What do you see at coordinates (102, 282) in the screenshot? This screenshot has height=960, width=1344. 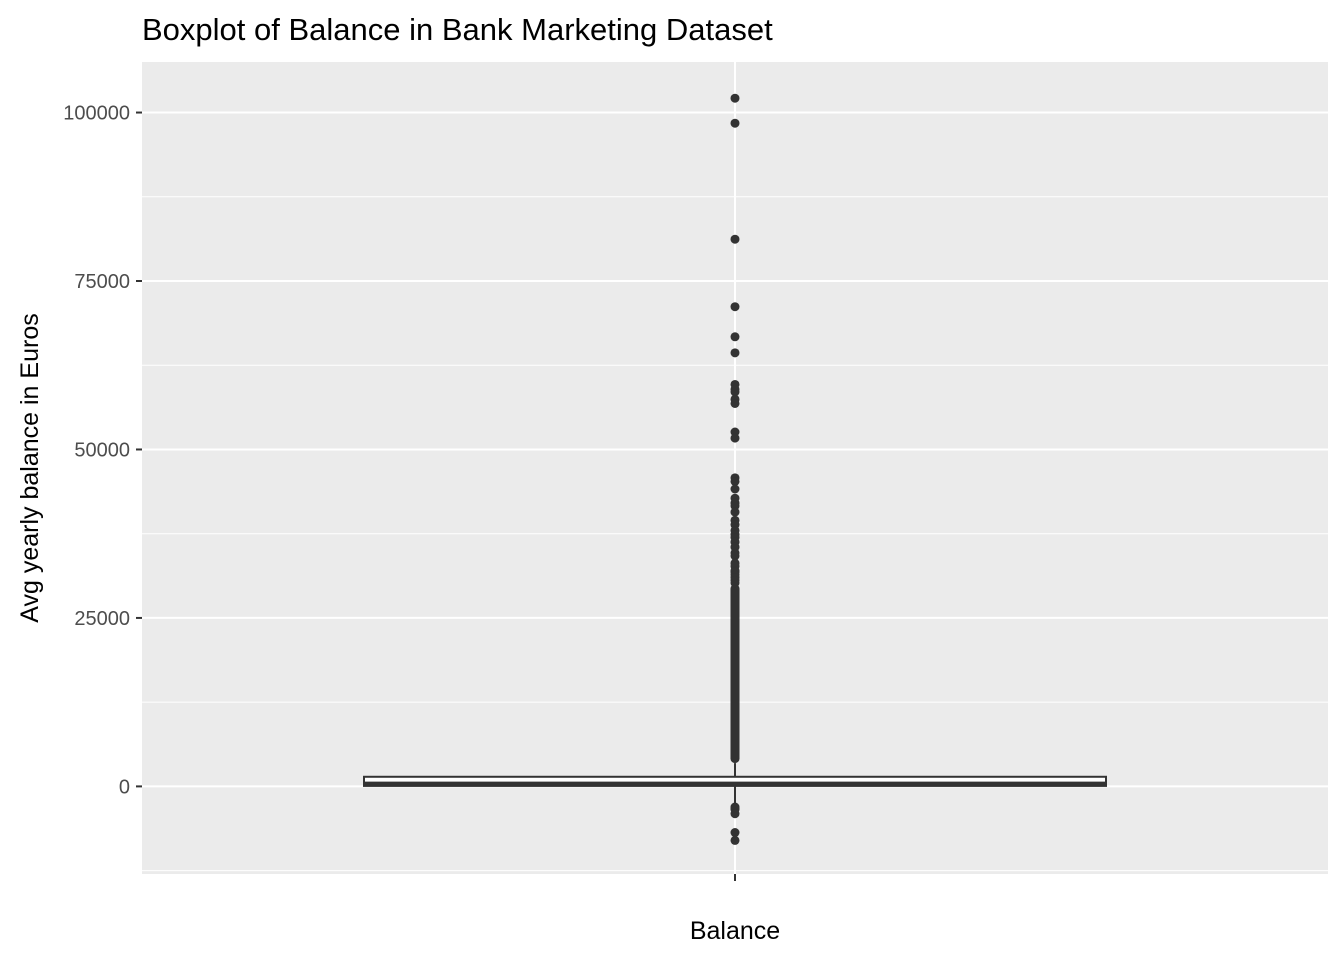 I see `y-tick-label: 75000` at bounding box center [102, 282].